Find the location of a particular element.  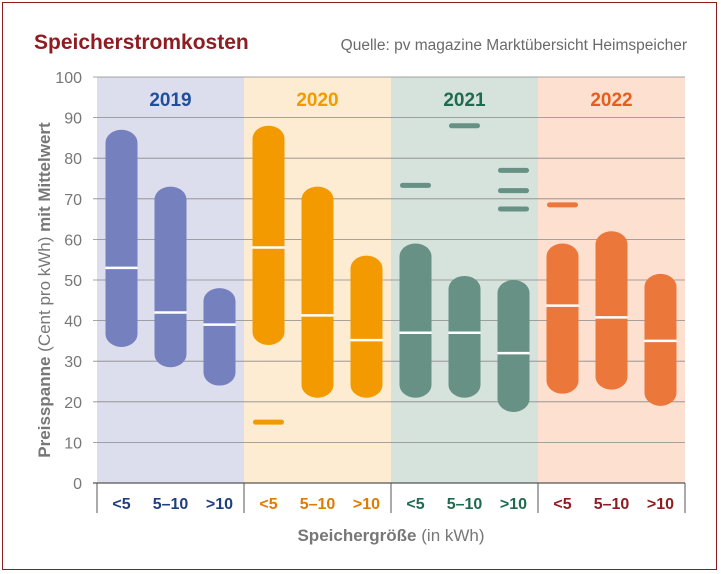

y-axis-label-bold2: mit Mittelwert is located at coordinates (44, 177).